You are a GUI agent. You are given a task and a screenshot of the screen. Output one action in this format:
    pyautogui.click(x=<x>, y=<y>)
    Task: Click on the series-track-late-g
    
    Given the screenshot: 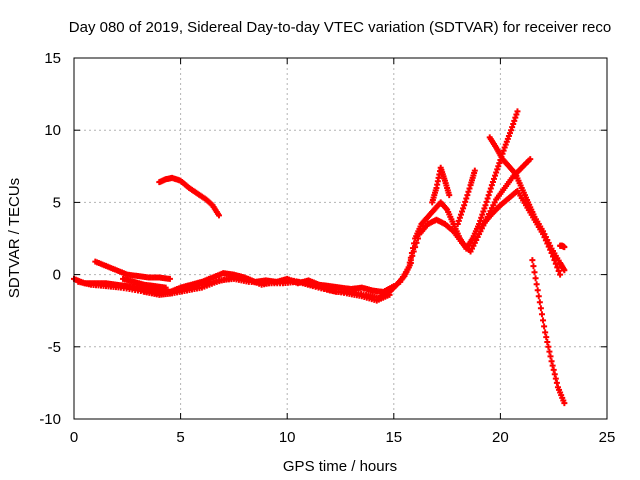 What is the action you would take?
    pyautogui.click(x=548, y=332)
    